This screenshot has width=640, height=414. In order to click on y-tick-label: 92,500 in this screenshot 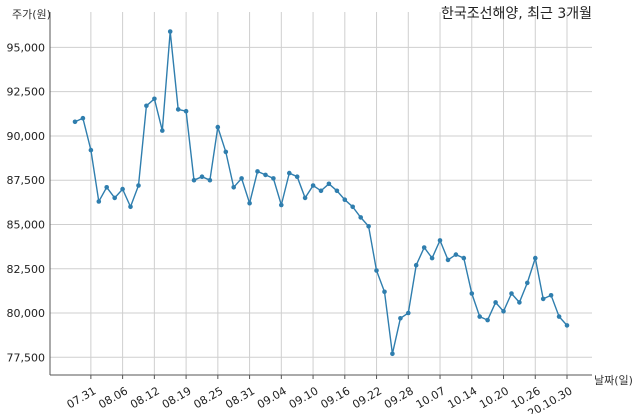, I will do `click(26, 92)`.